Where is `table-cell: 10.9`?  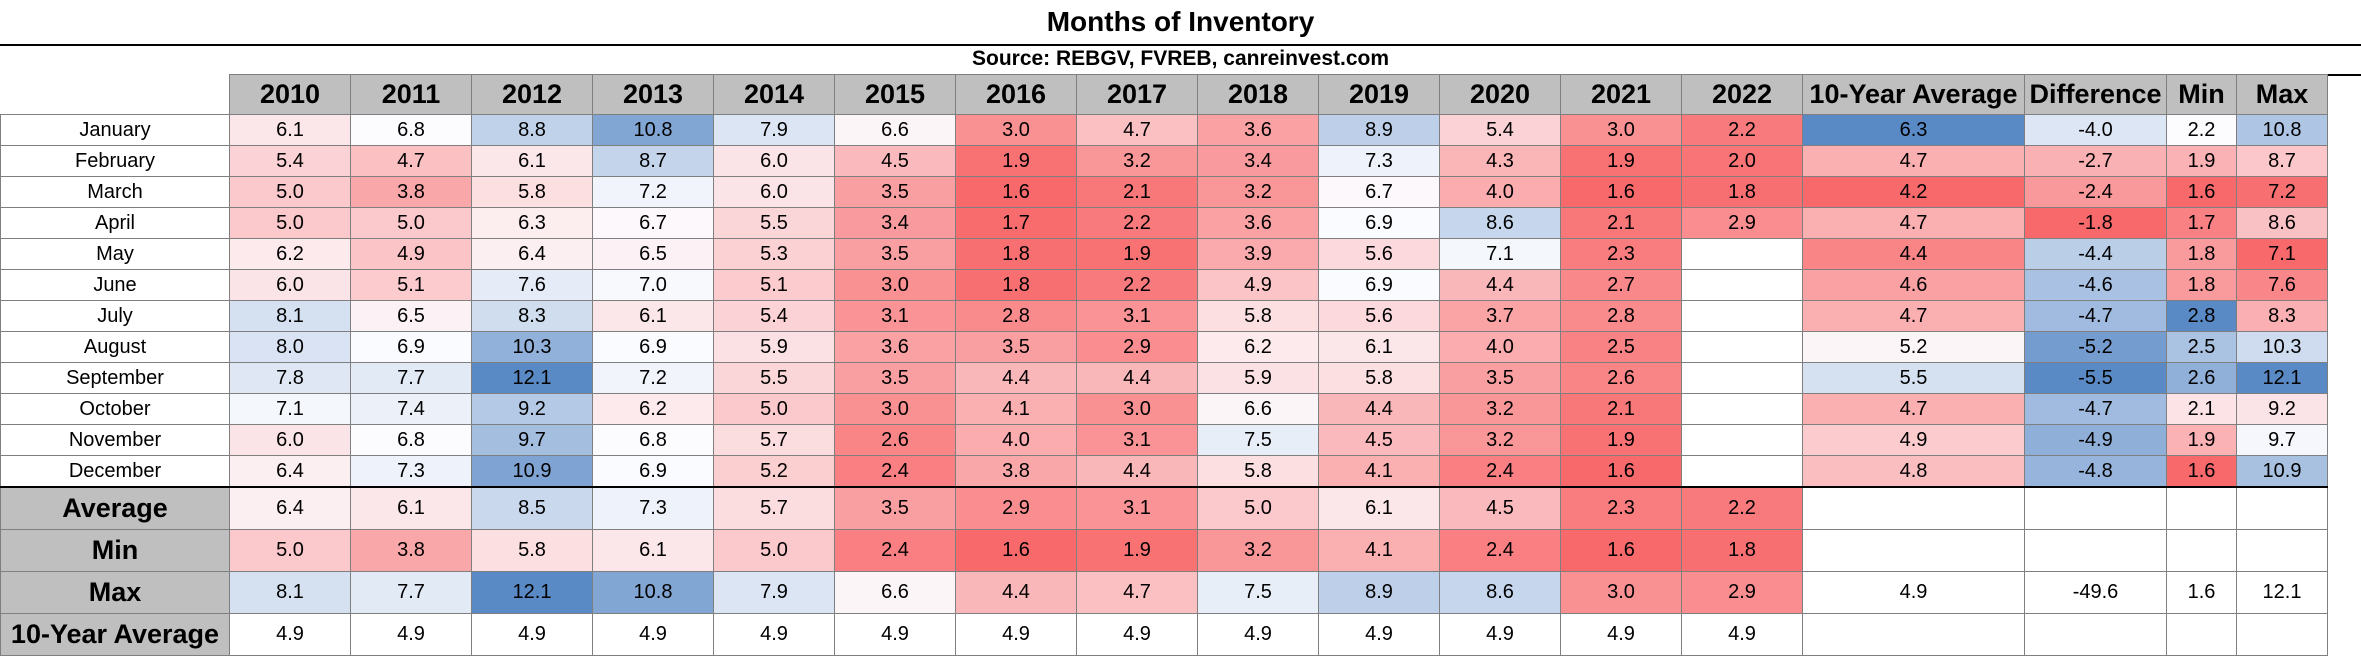 table-cell: 10.9 is located at coordinates (2282, 471).